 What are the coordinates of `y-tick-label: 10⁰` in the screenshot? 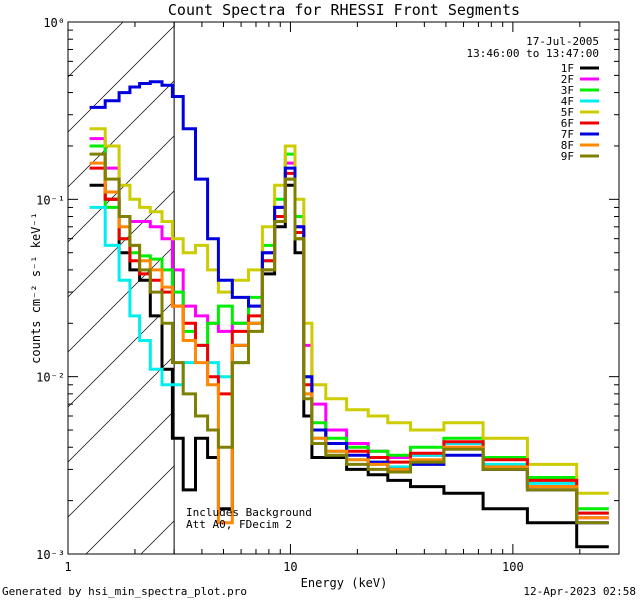 It's located at (54, 23).